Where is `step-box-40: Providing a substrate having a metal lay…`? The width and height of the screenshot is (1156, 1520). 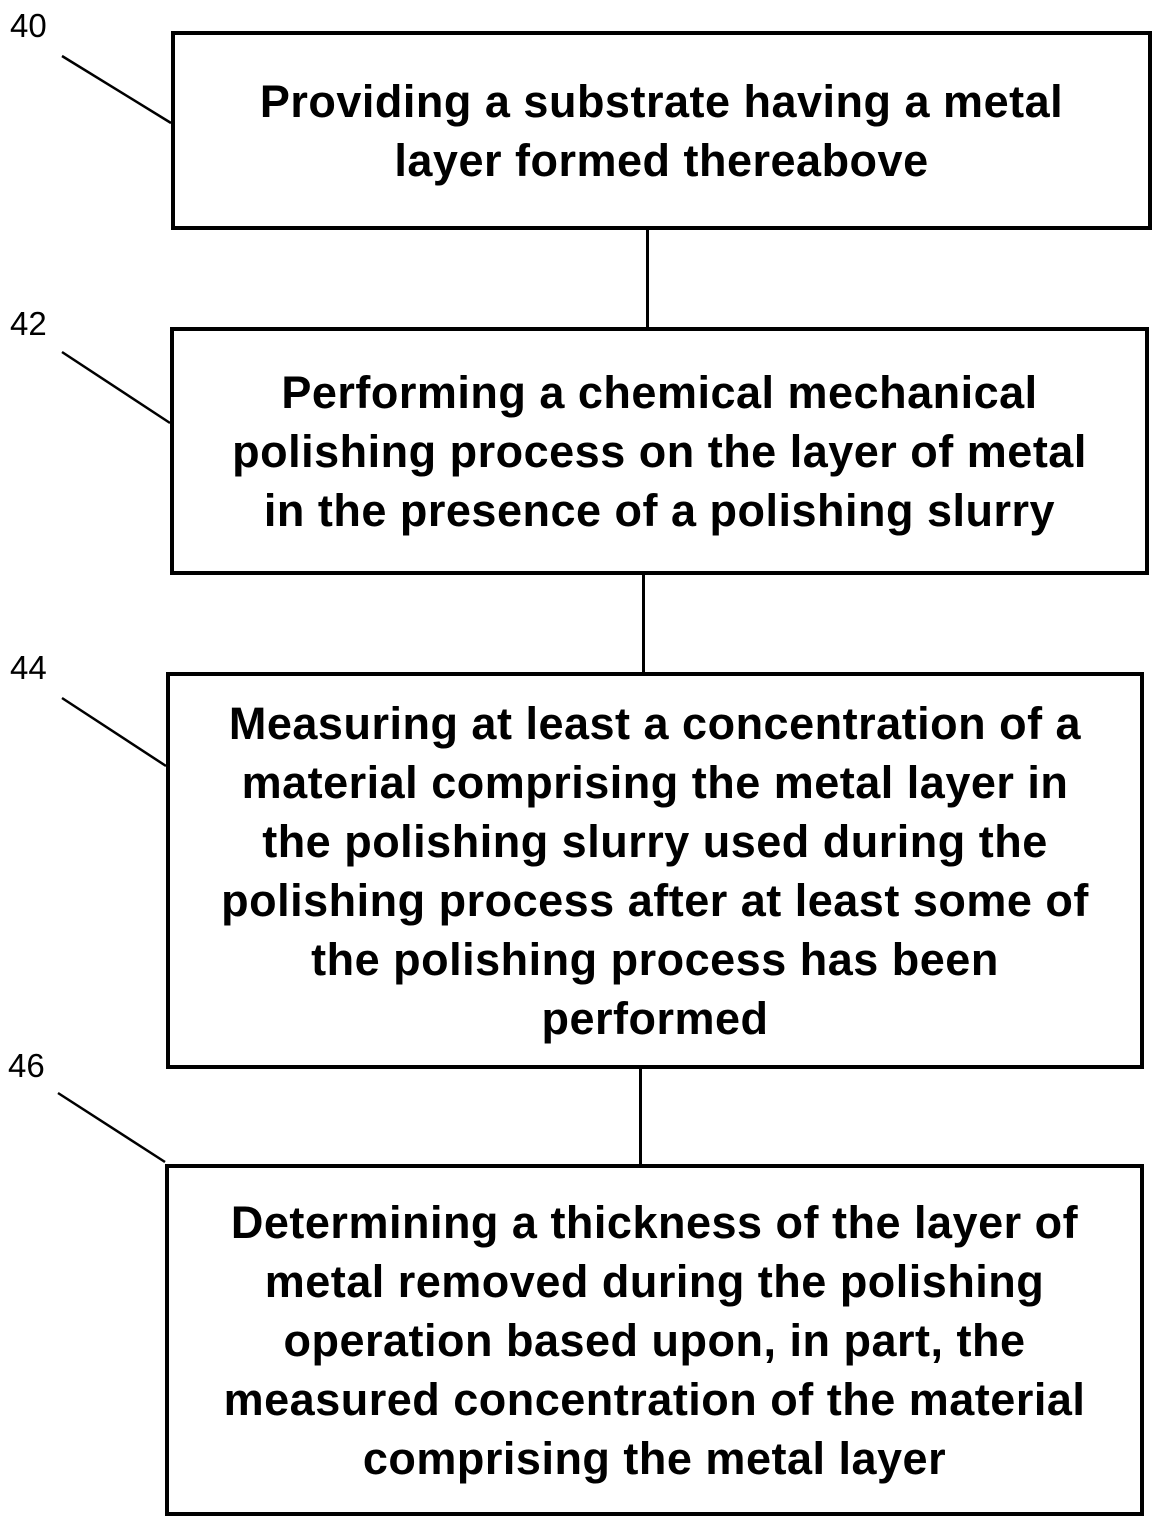 step-box-40: Providing a substrate having a metal lay… is located at coordinates (661, 130).